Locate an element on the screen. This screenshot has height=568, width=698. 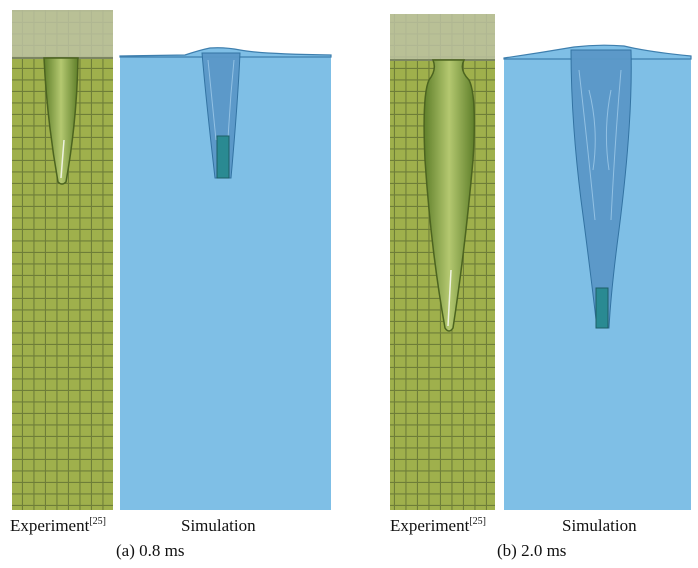
experiment-image-b is located at coordinates (442, 262).